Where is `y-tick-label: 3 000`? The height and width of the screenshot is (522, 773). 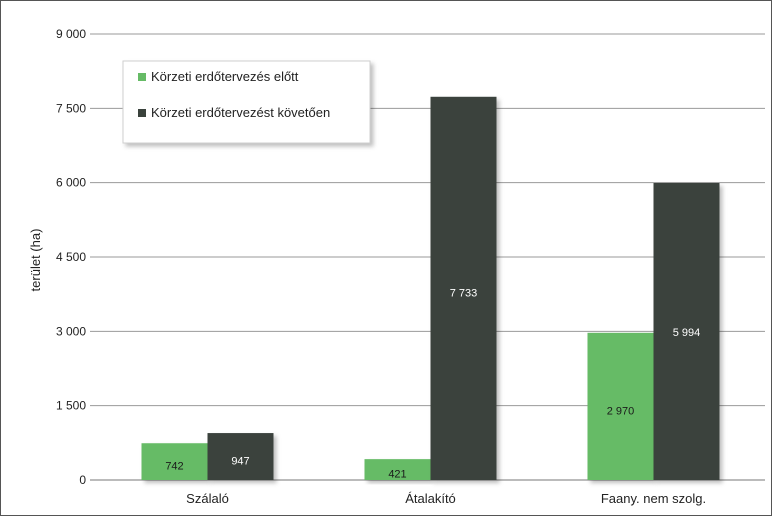
y-tick-label: 3 000 is located at coordinates (71, 331).